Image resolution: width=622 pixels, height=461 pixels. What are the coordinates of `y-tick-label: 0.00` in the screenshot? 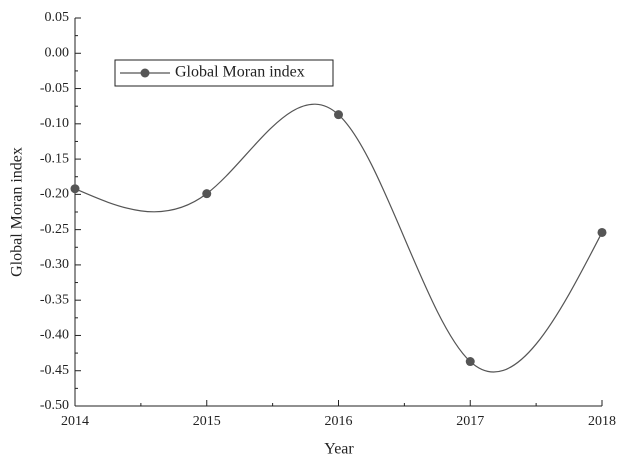 It's located at (57, 52).